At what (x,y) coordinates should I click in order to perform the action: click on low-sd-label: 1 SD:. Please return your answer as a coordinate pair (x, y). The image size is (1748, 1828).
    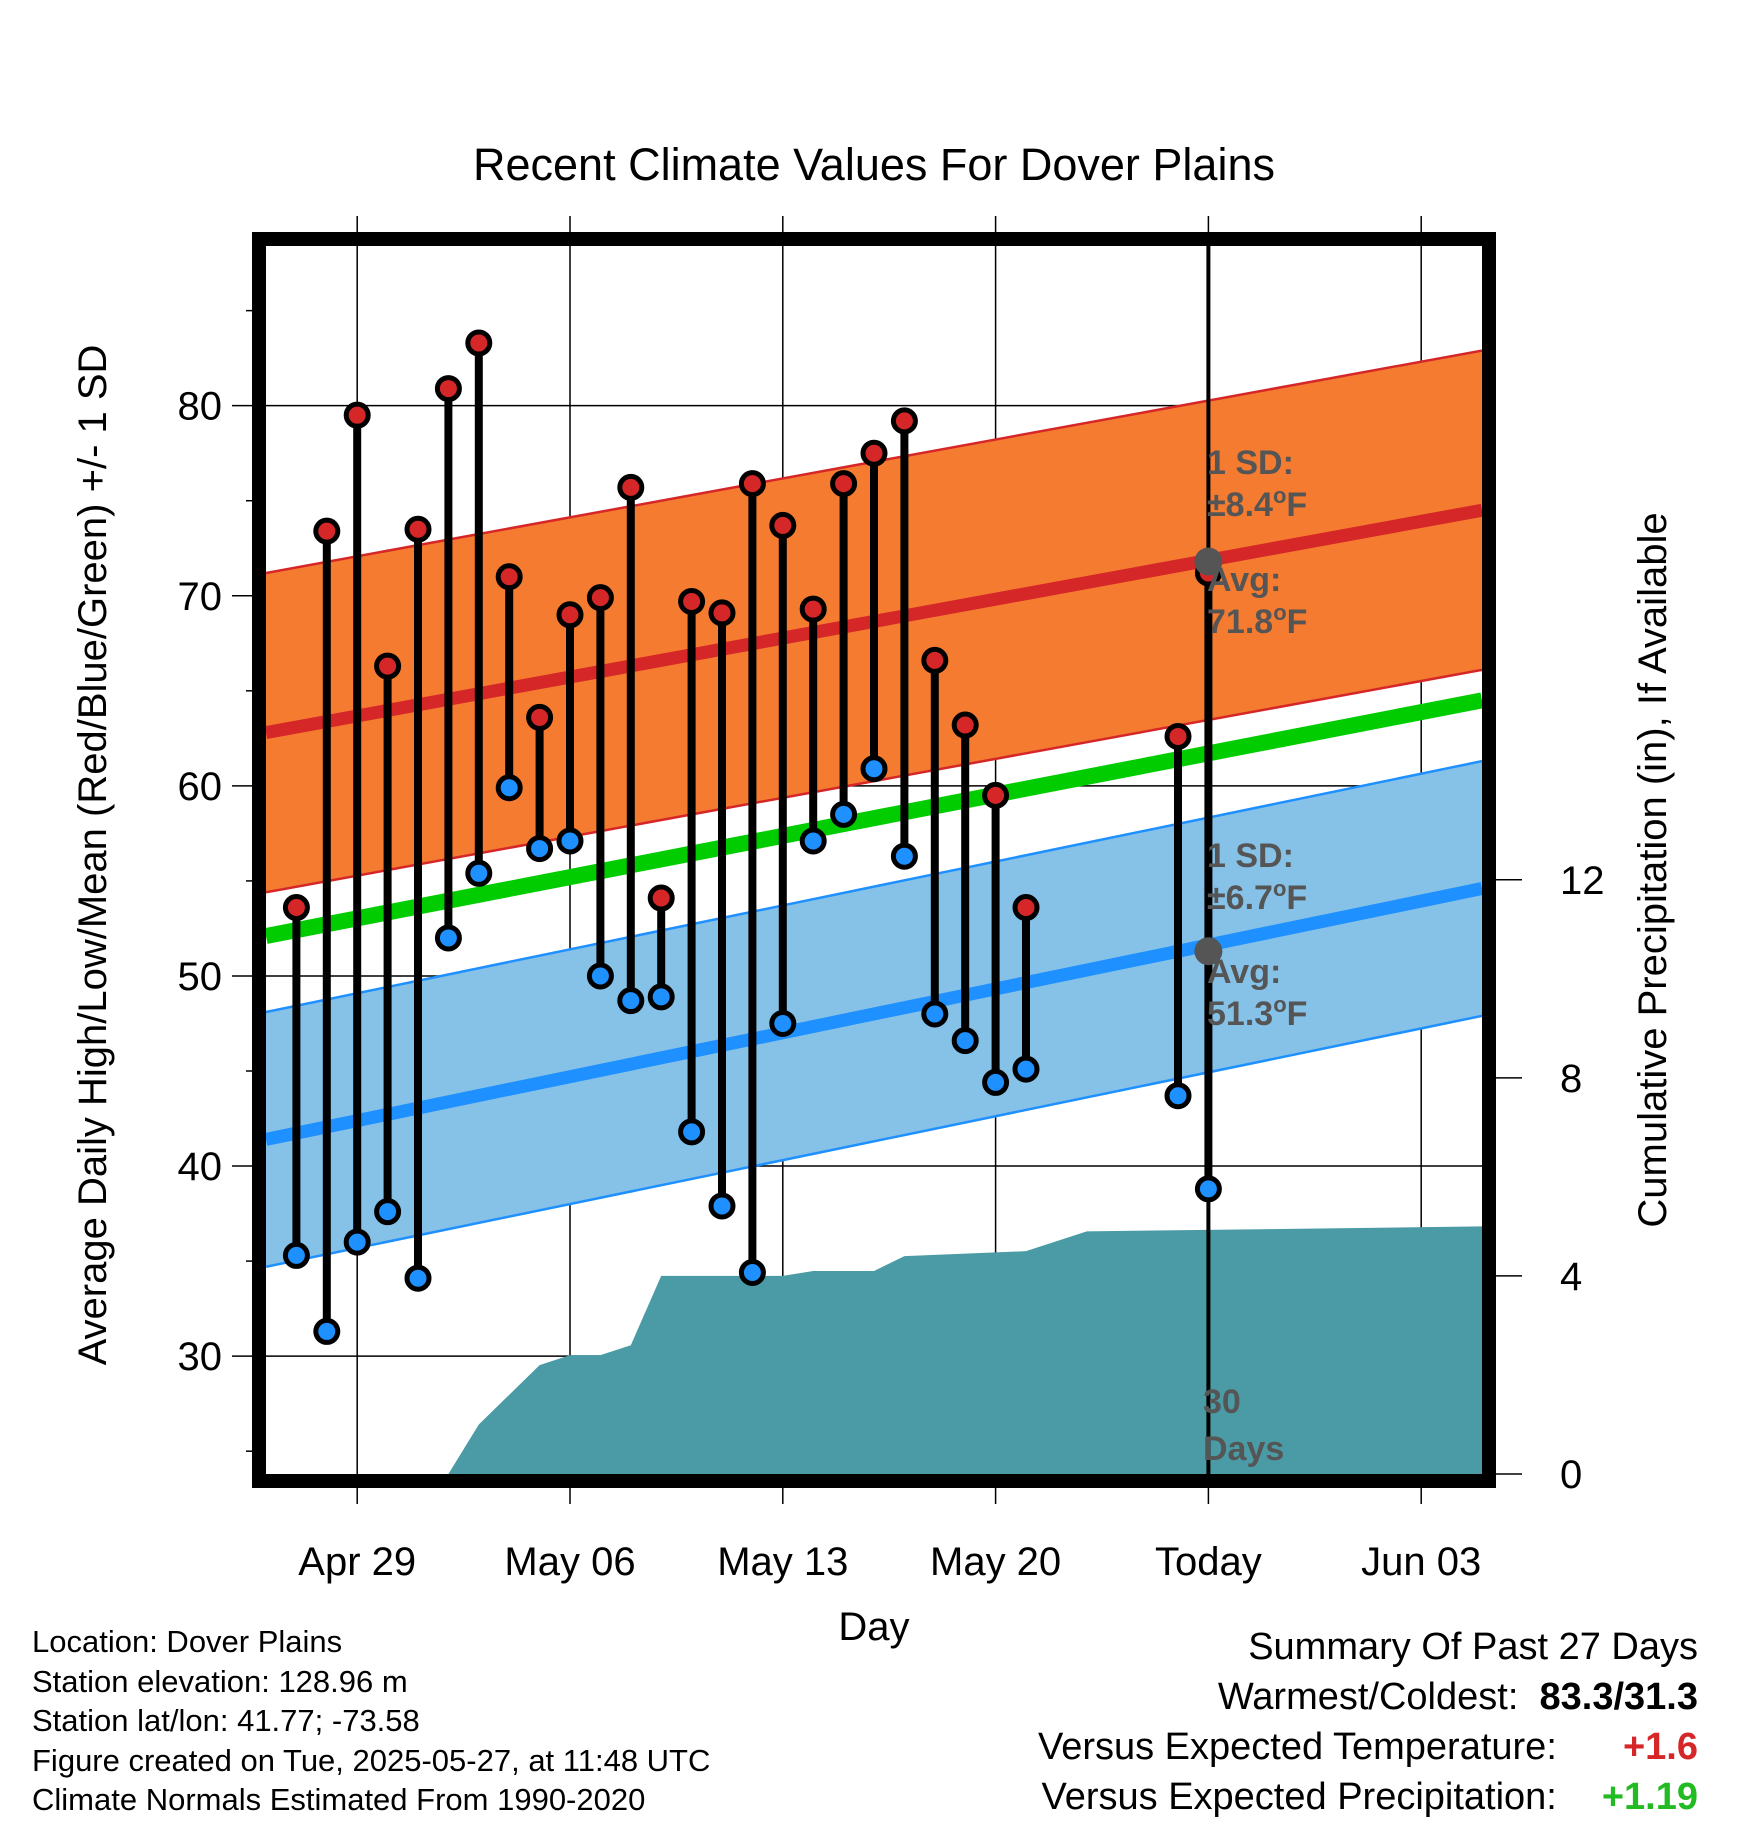
    Looking at the image, I should click on (1250, 856).